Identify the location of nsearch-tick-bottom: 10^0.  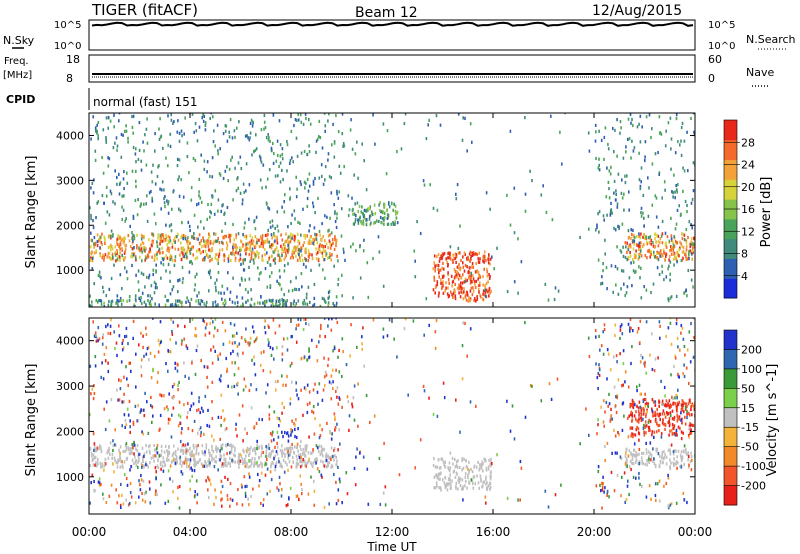
(721, 46).